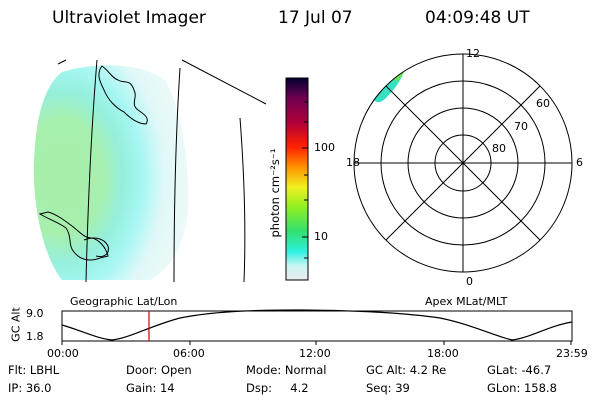  I want to click on altitude-xtick-1200: 12:00, so click(315, 353).